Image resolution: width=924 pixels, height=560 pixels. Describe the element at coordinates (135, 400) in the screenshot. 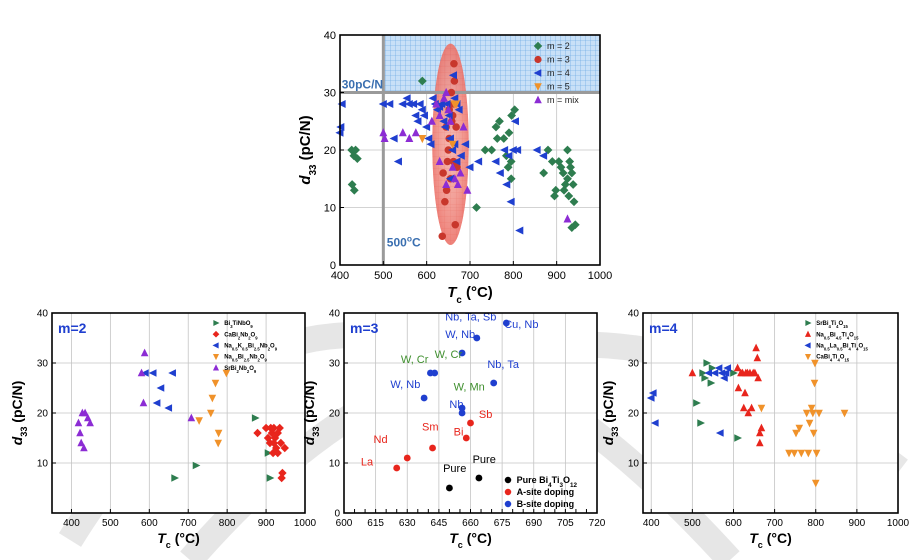

I see `series-srbi2nb2o9` at that location.